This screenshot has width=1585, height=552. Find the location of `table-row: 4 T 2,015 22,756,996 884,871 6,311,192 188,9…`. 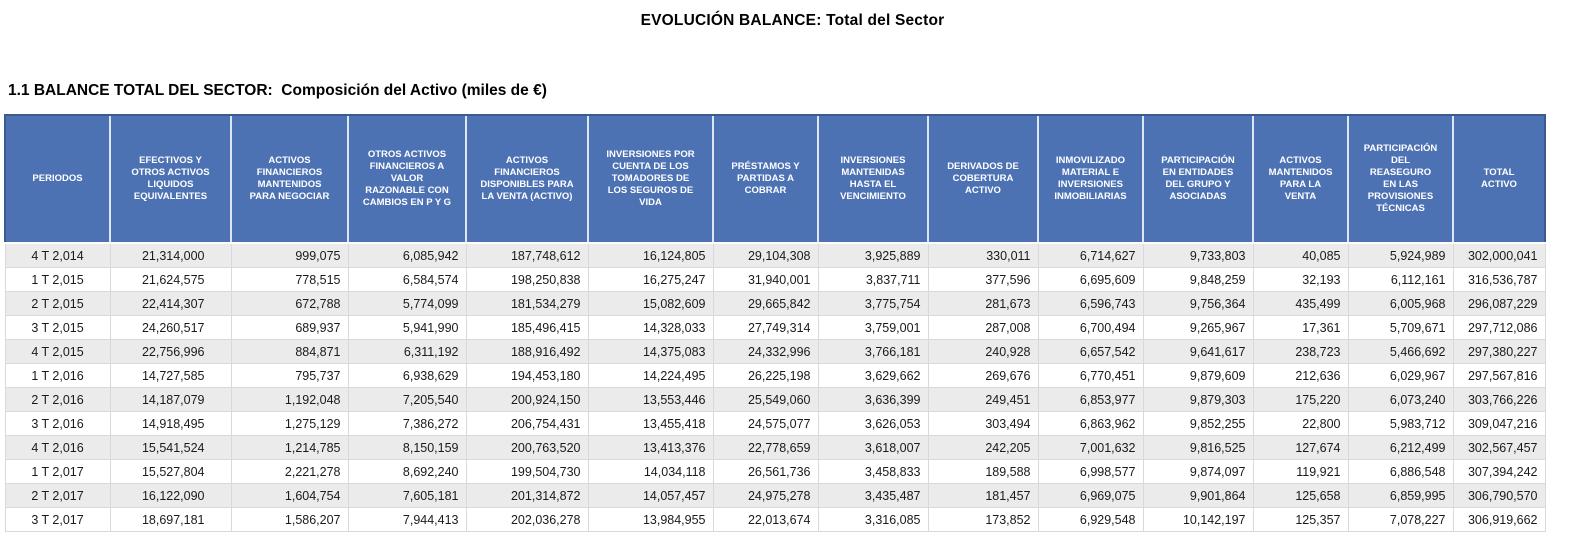

table-row: 4 T 2,015 22,756,996 884,871 6,311,192 188,9… is located at coordinates (775, 351).